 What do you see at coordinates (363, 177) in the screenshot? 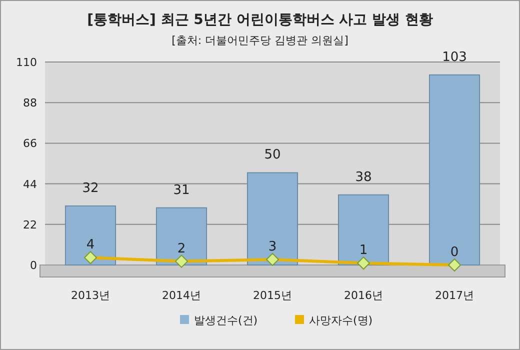
I see `data-label: 38` at bounding box center [363, 177].